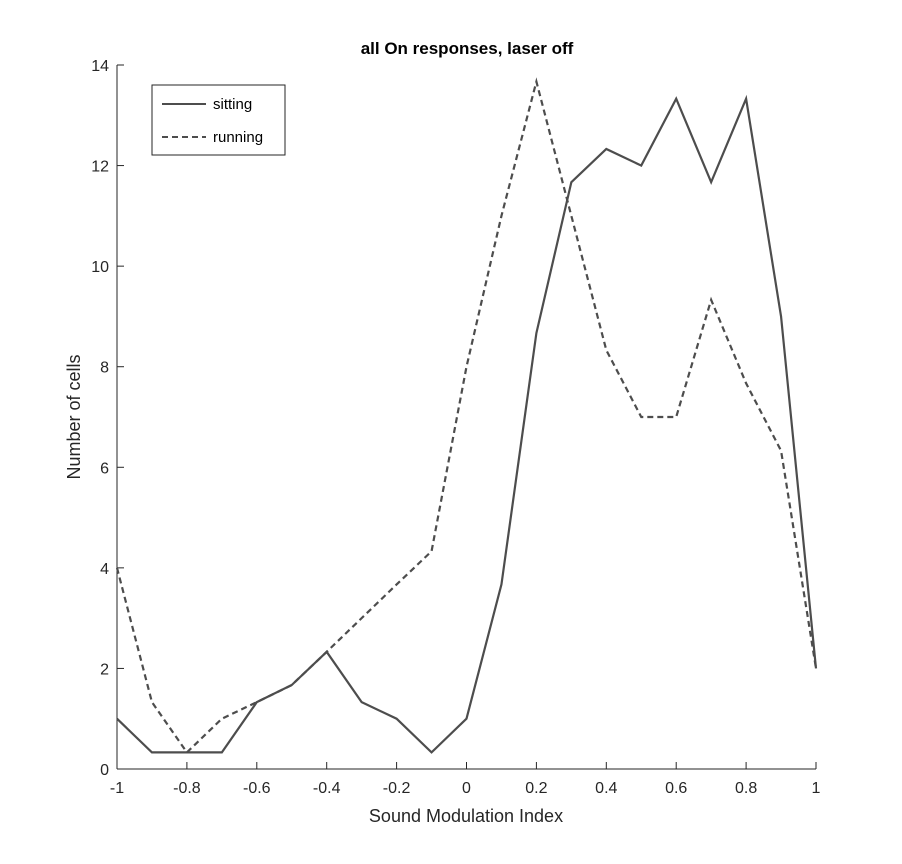  I want to click on y-tick-label: 12, so click(100, 167).